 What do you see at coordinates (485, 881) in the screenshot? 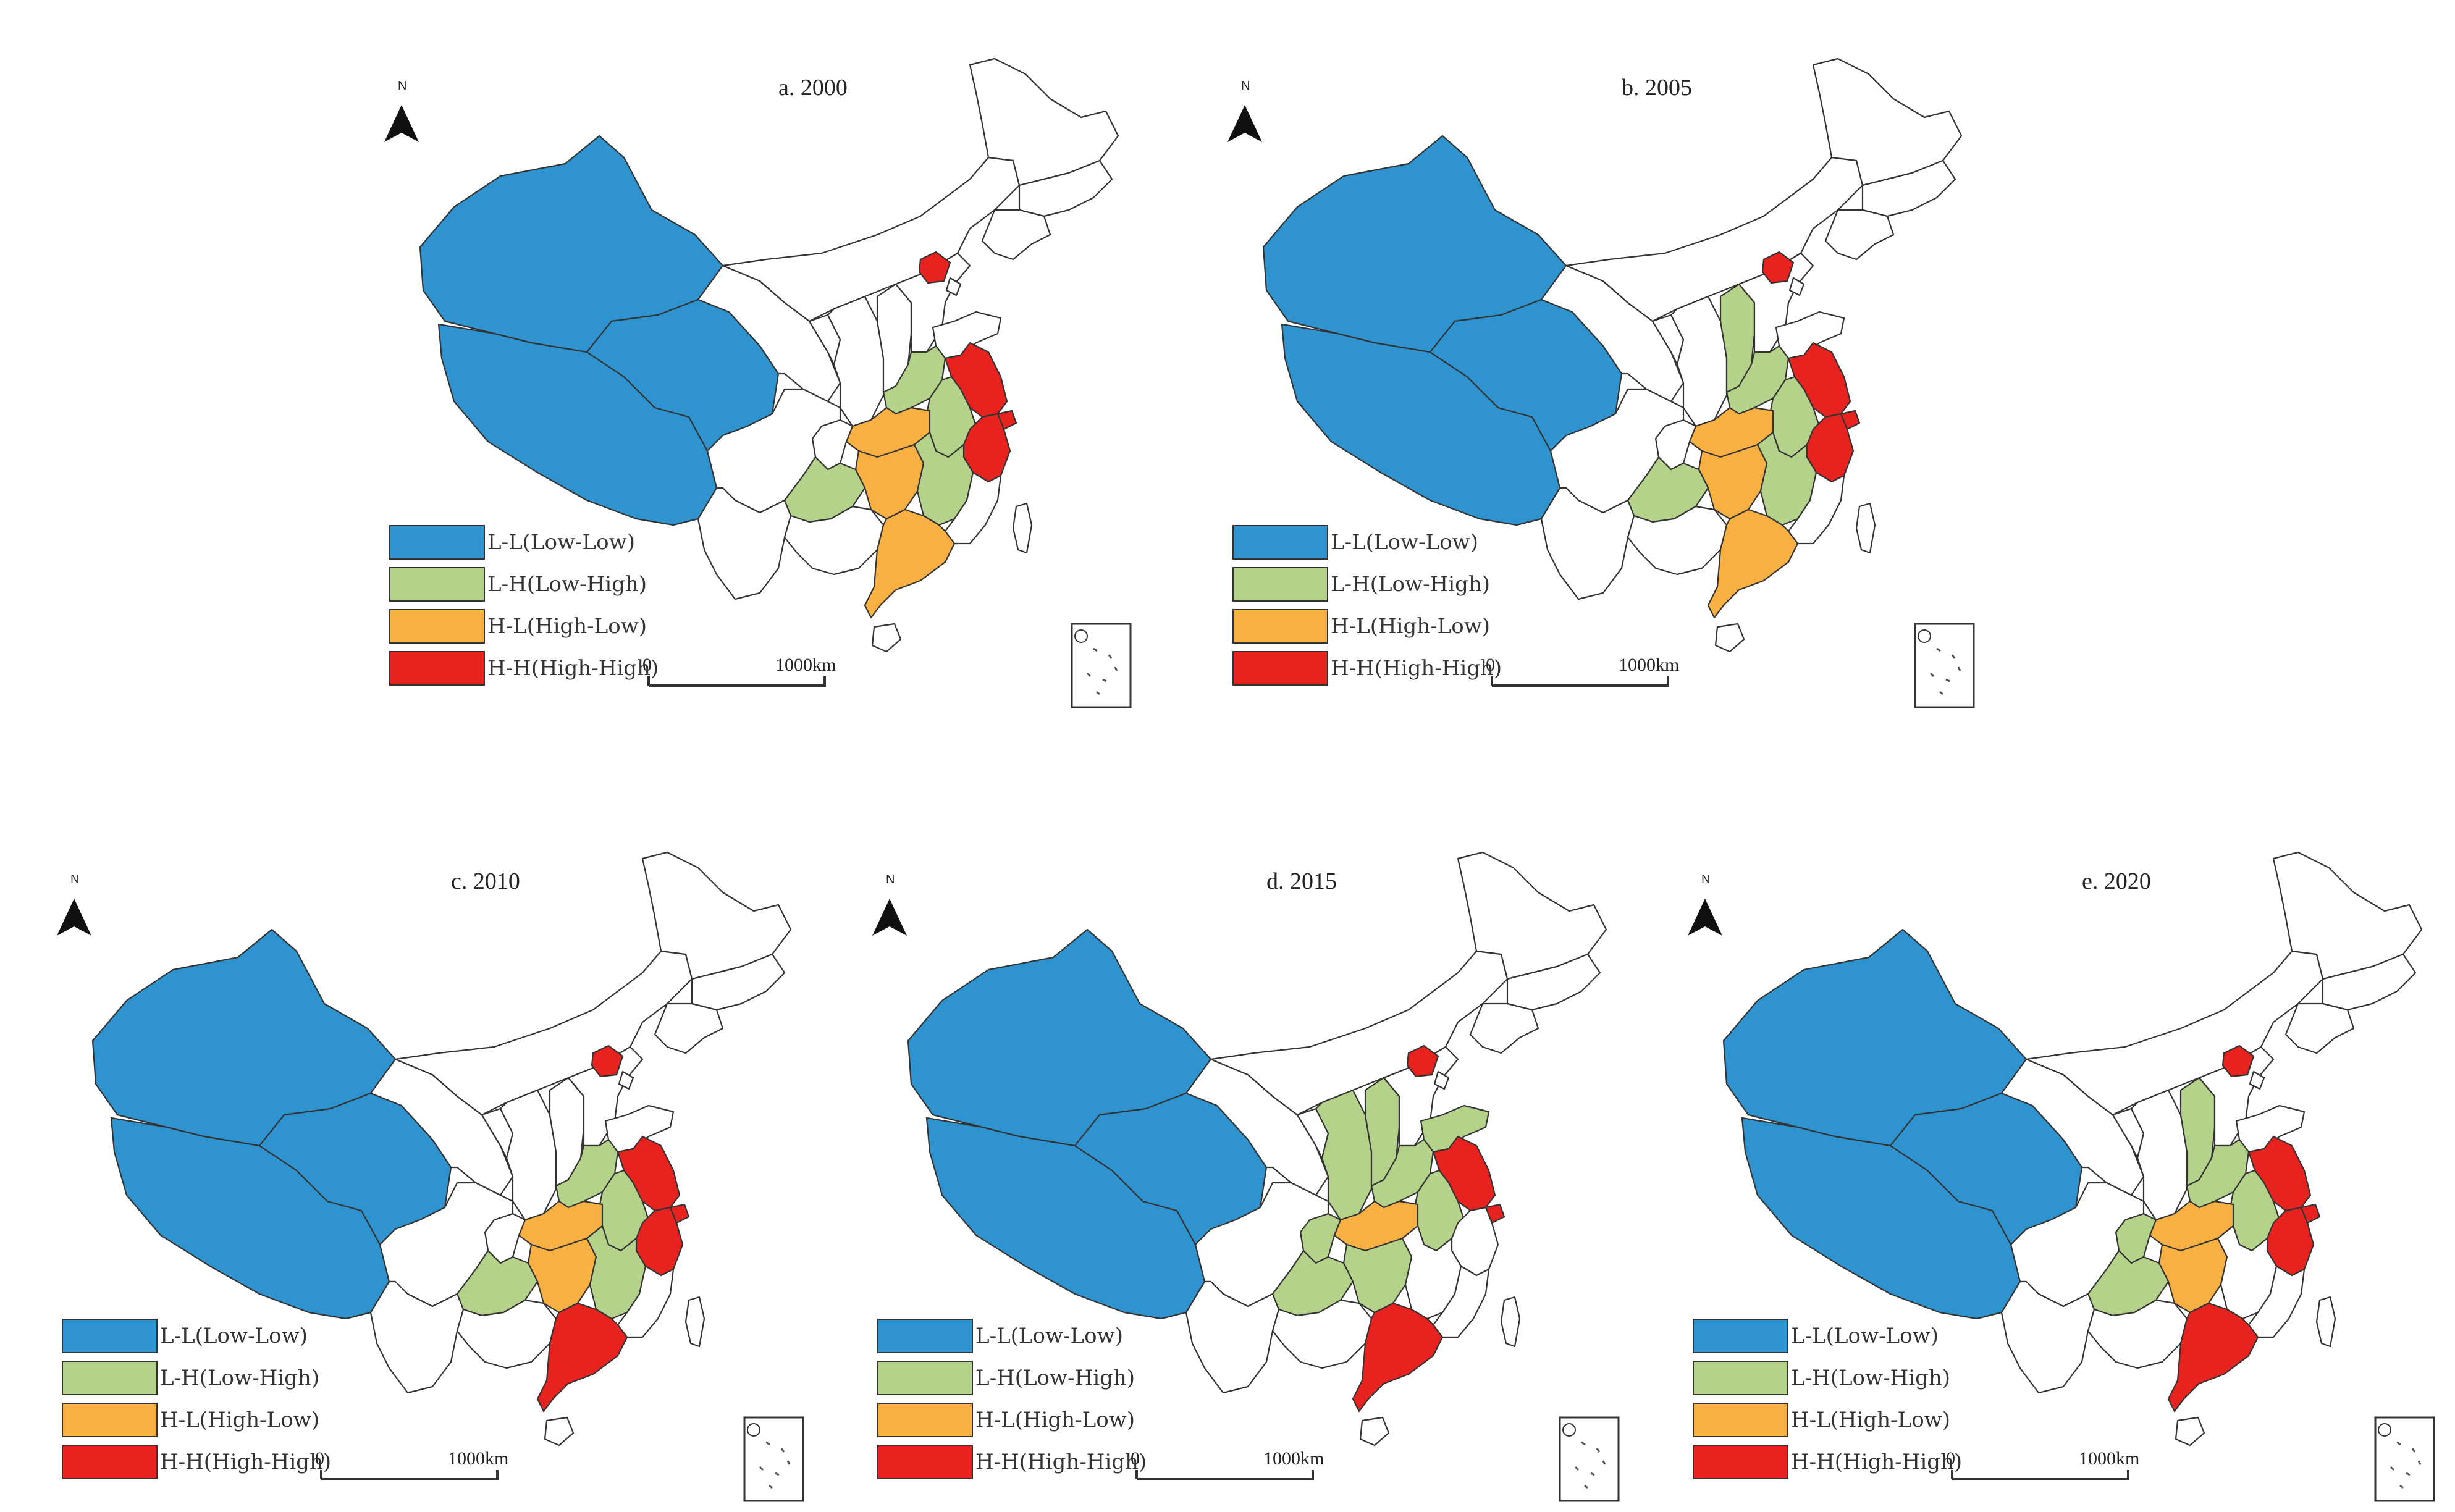
I see `panel-title: c. 2010` at bounding box center [485, 881].